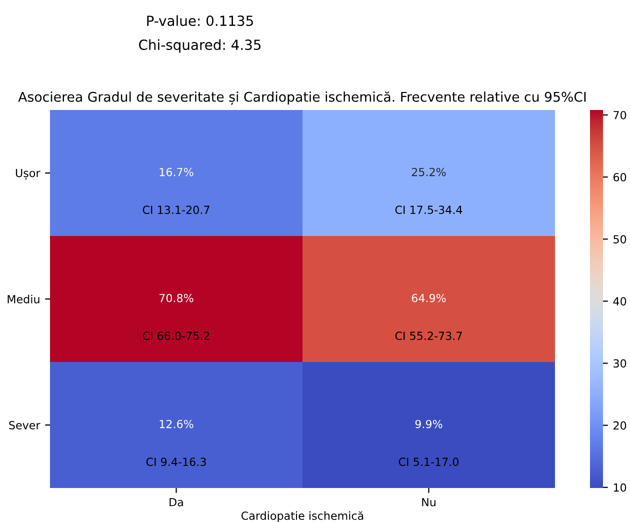  Describe the element at coordinates (620, 177) in the screenshot. I see `color-bar-label: 60` at that location.